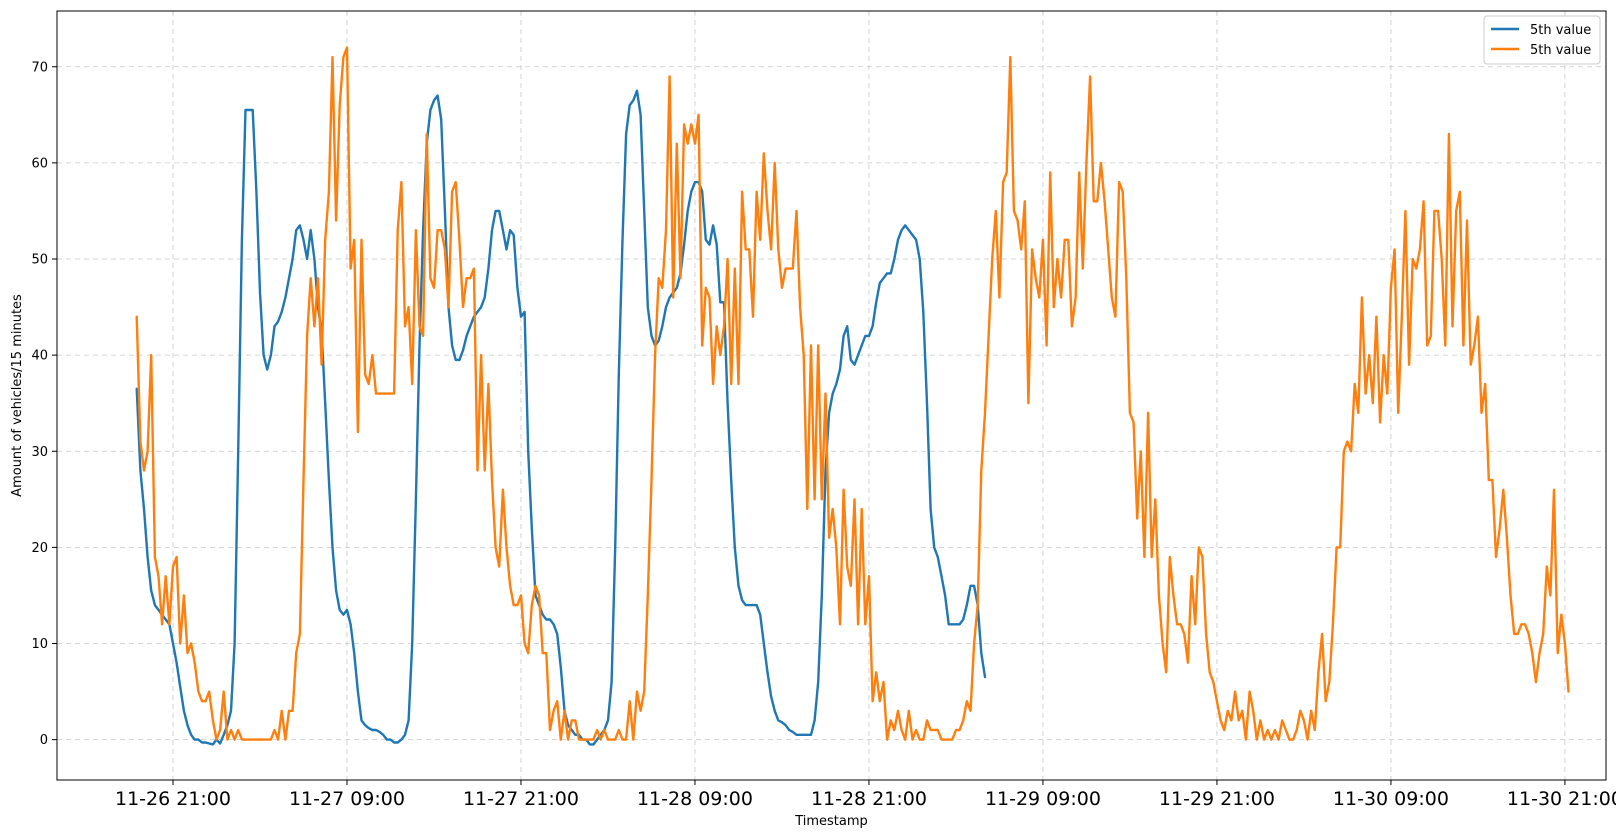 Image resolution: width=1616 pixels, height=838 pixels. I want to click on x-tick-label: 11-27 09:00, so click(347, 799).